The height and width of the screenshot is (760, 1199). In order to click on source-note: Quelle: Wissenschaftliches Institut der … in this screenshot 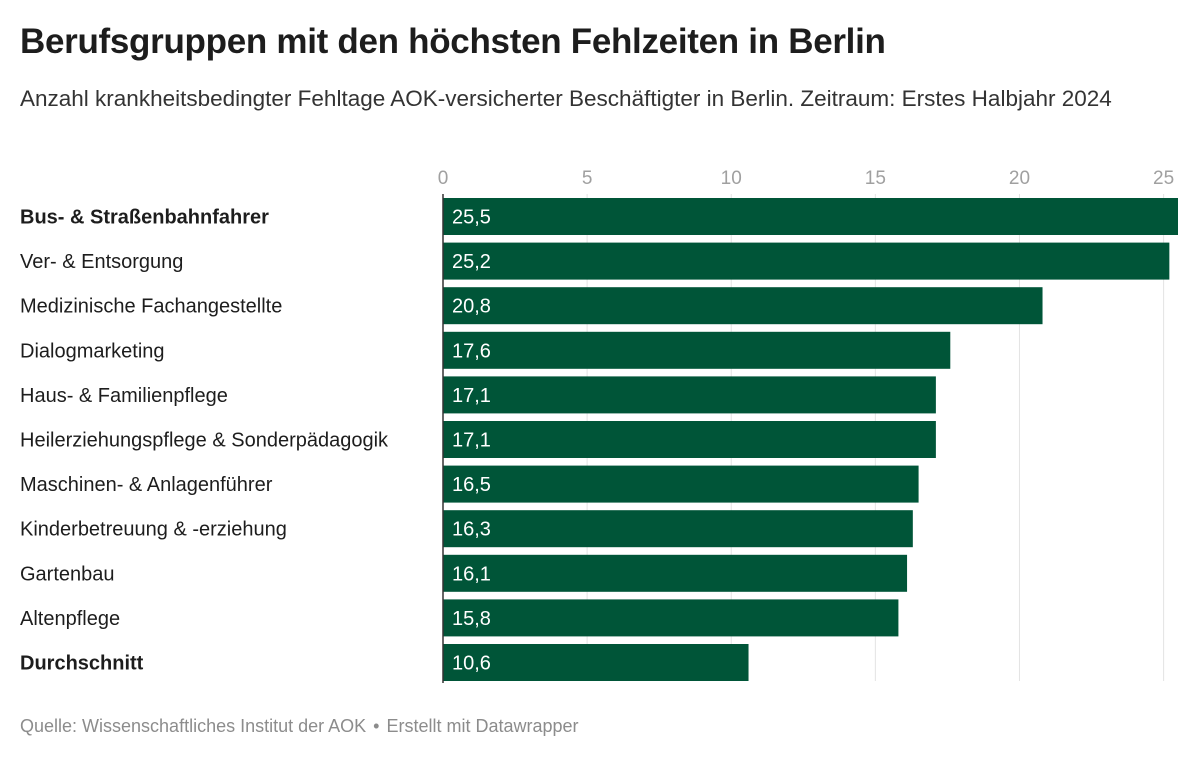, I will do `click(193, 726)`.